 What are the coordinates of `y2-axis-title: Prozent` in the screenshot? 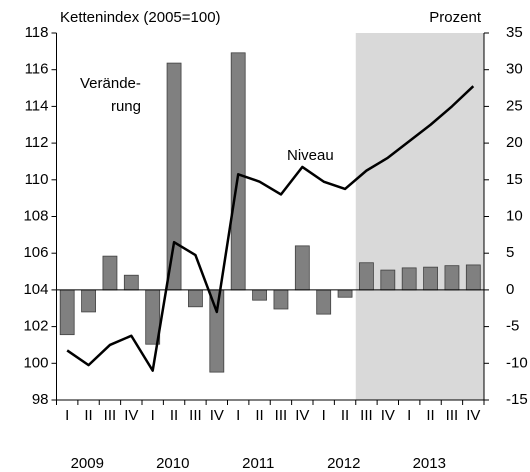 It's located at (455, 17).